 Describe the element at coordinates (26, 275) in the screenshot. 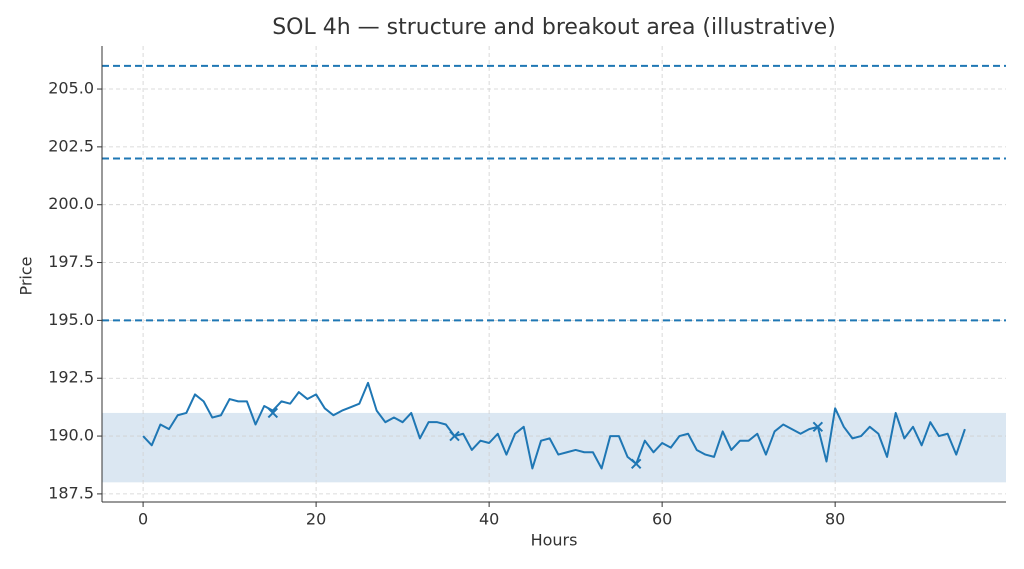

I see `y-axis-label: Price` at that location.